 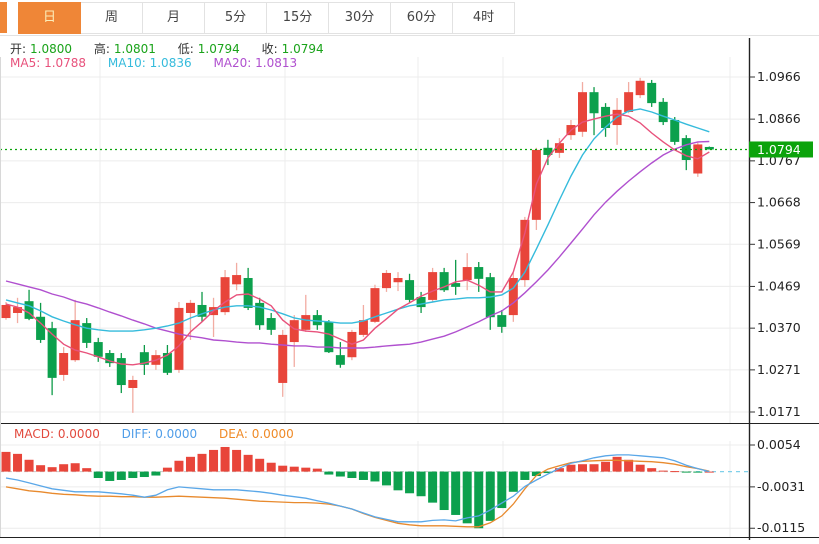 I want to click on axis-tick-label: 1.0271, so click(x=779, y=369).